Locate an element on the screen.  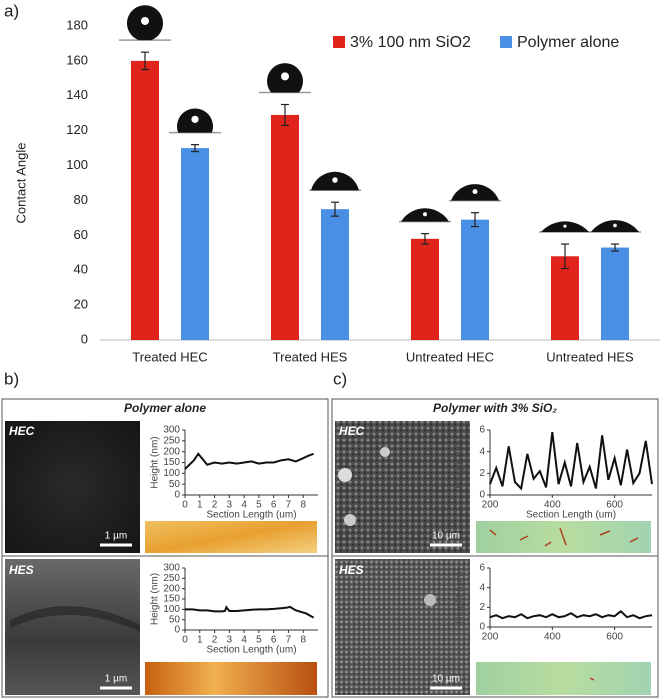
y-tick-label: 160 is located at coordinates (77, 59).